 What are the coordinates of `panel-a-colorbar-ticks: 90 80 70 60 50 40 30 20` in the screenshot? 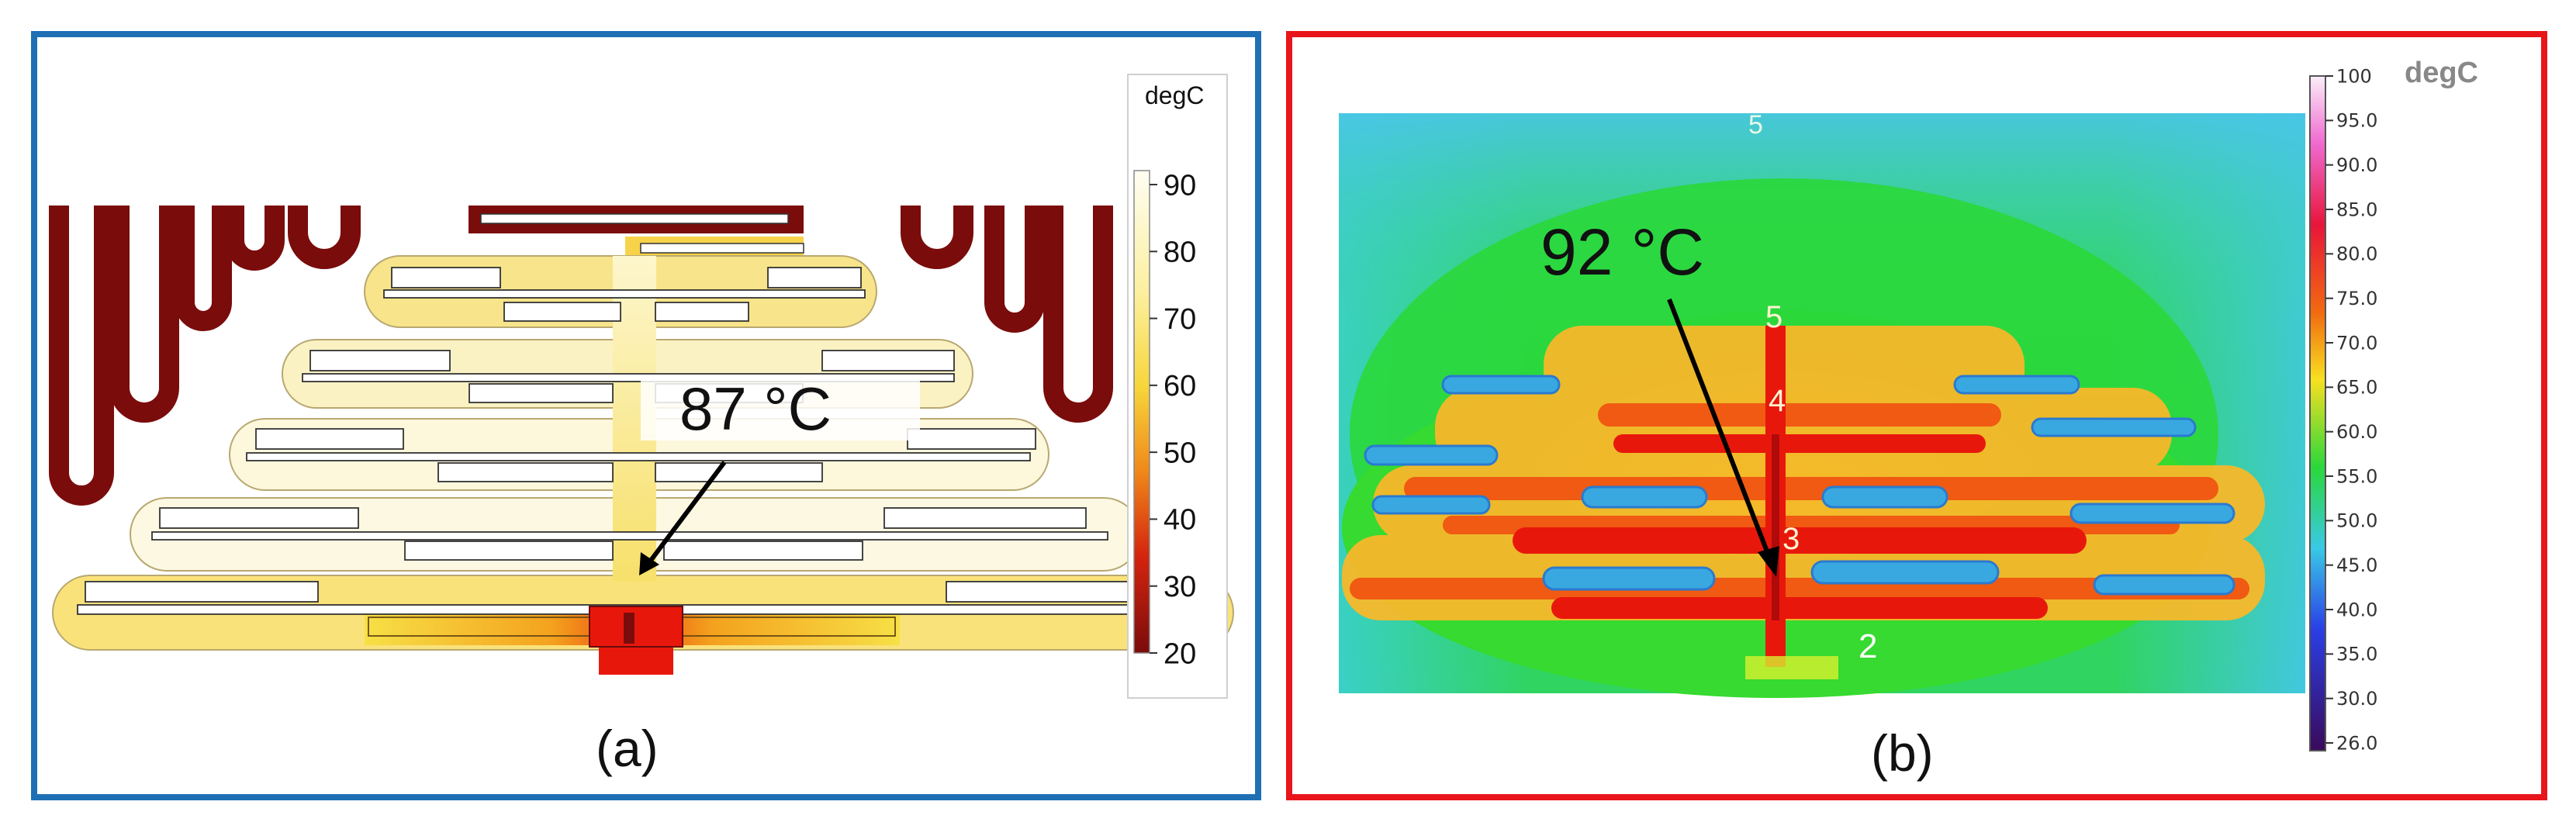 It's located at (1173, 419).